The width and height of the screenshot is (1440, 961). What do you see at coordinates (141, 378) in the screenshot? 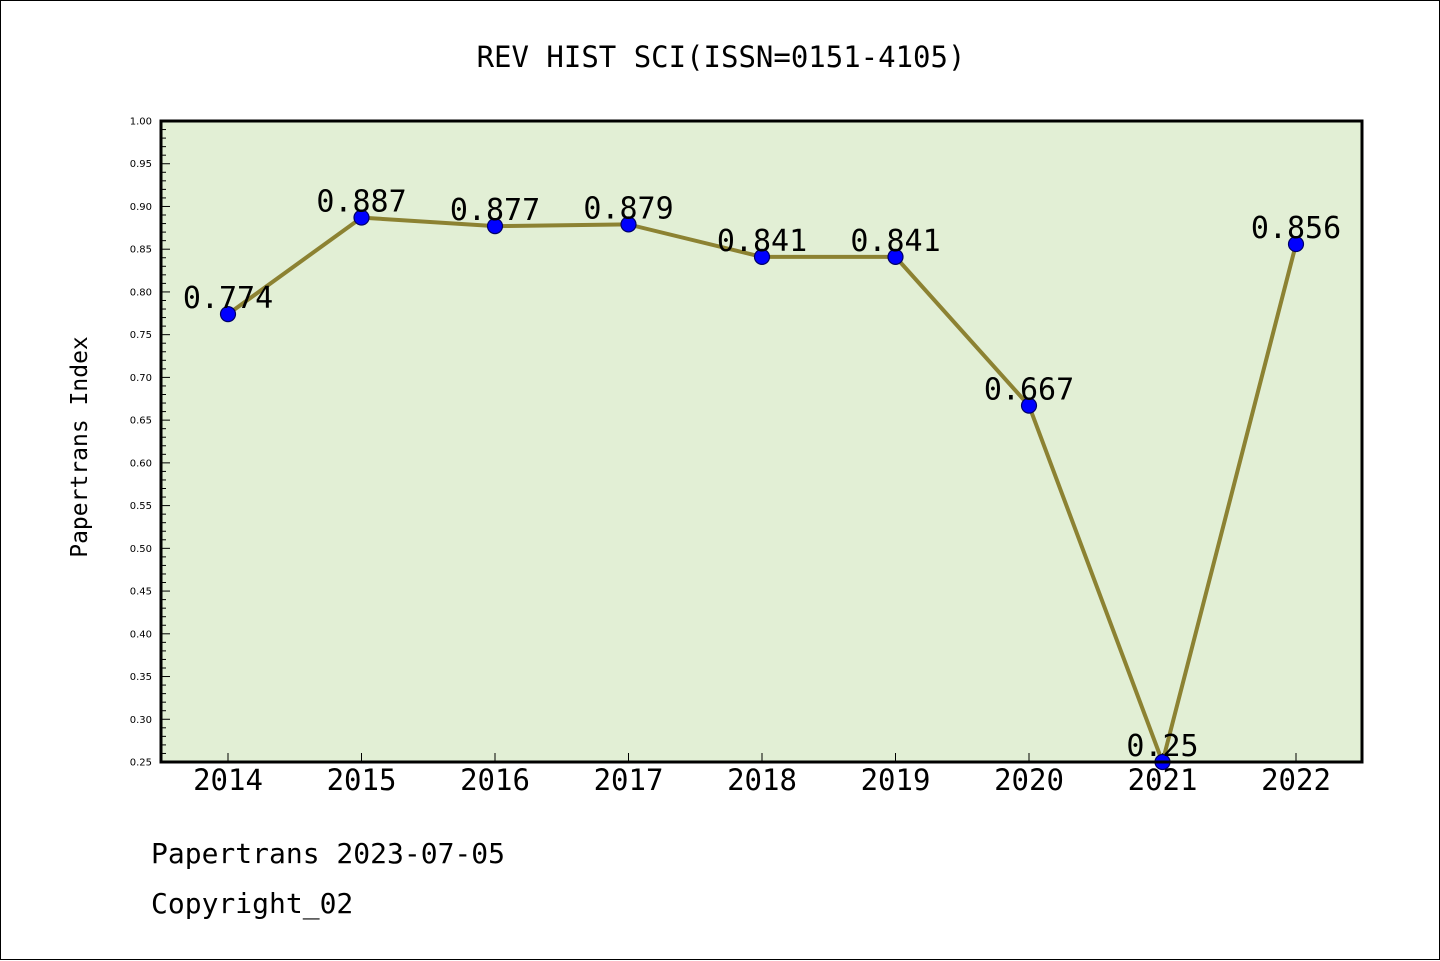
I see `y-tick-label-9: 0.70` at bounding box center [141, 378].